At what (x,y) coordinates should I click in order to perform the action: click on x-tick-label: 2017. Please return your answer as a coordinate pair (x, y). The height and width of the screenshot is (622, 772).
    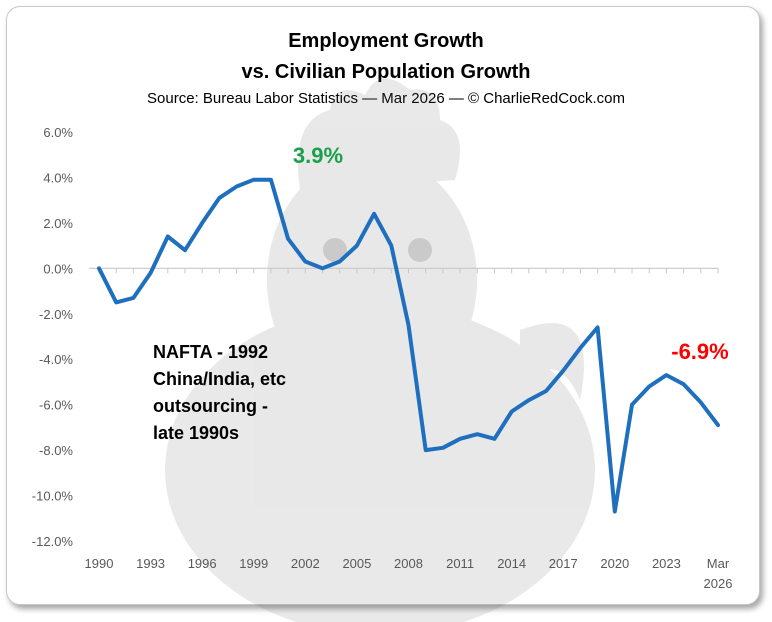
    Looking at the image, I should click on (563, 563).